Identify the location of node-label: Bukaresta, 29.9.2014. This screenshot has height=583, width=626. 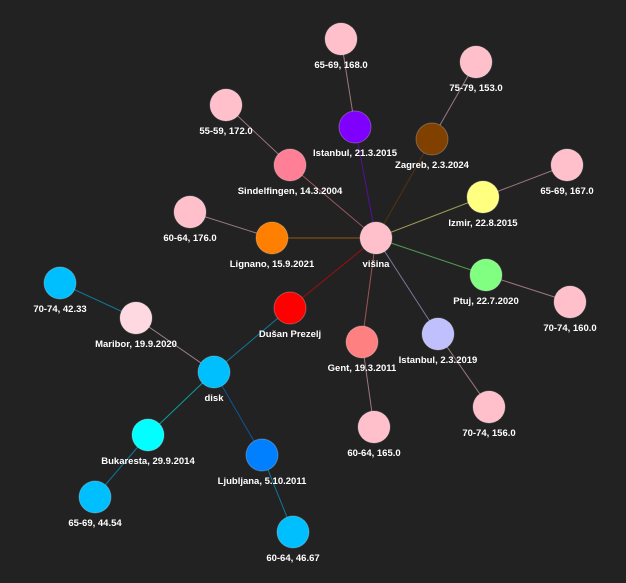
(148, 461).